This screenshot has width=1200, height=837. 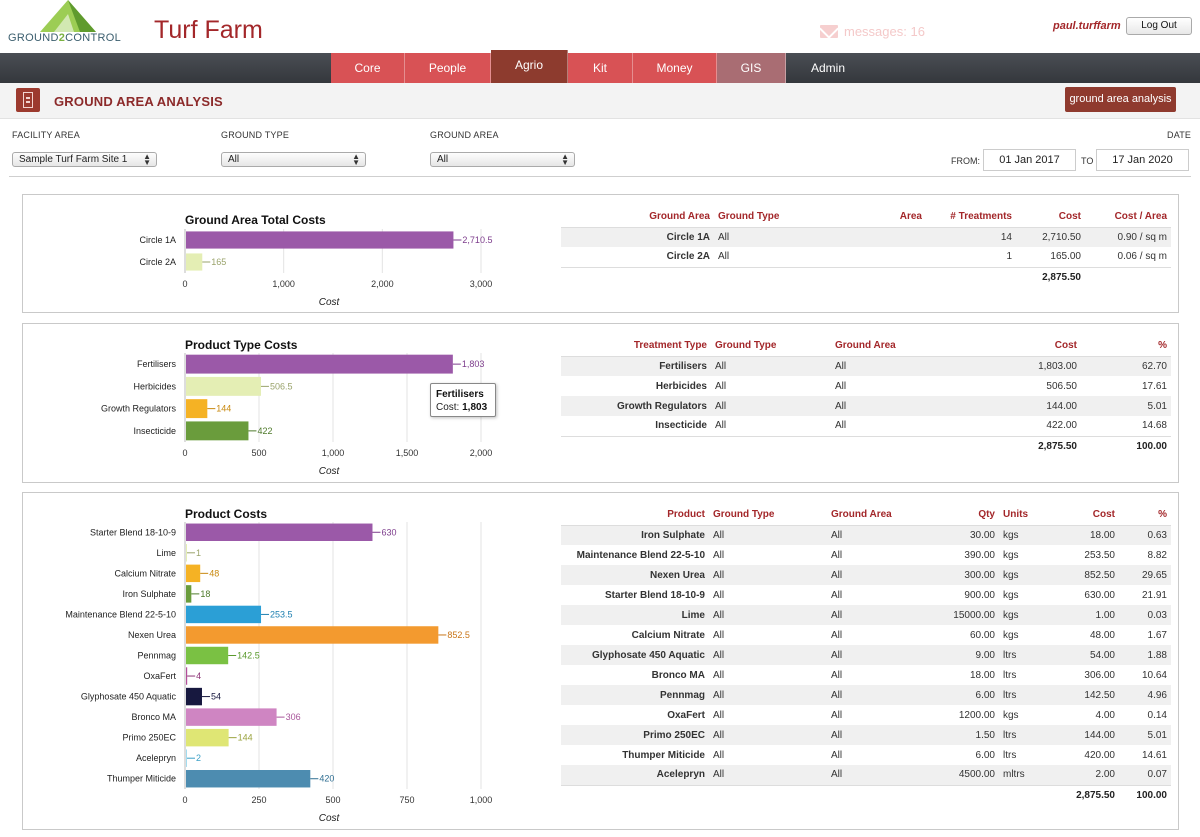 What do you see at coordinates (65, 25) in the screenshot?
I see `ground2control-logo: GROUND2CONTROL` at bounding box center [65, 25].